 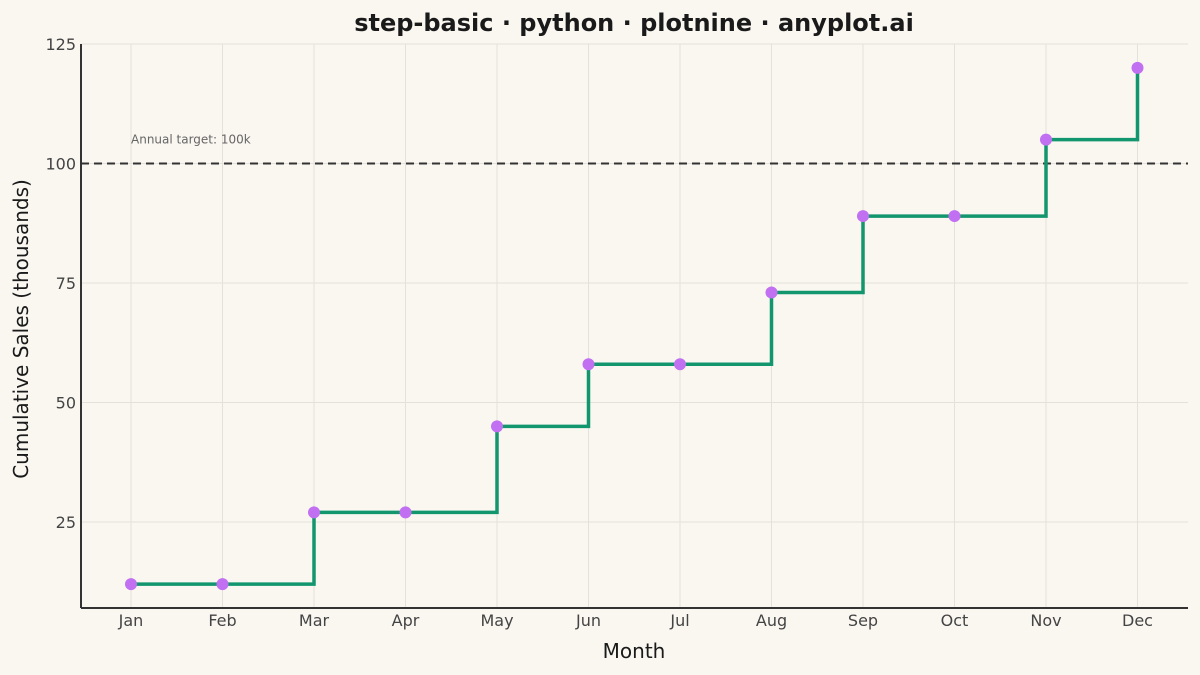 What do you see at coordinates (634, 148) in the screenshot?
I see `reference-line-group: Annual target: 100k` at bounding box center [634, 148].